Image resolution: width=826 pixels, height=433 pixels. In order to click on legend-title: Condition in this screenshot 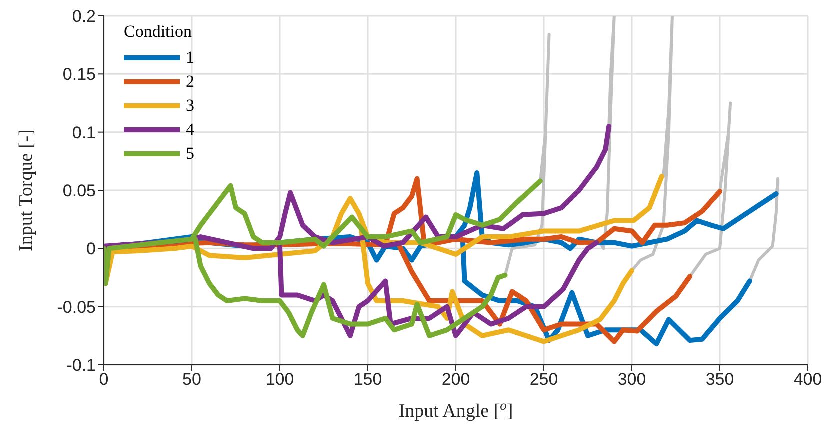, I will do `click(159, 32)`.